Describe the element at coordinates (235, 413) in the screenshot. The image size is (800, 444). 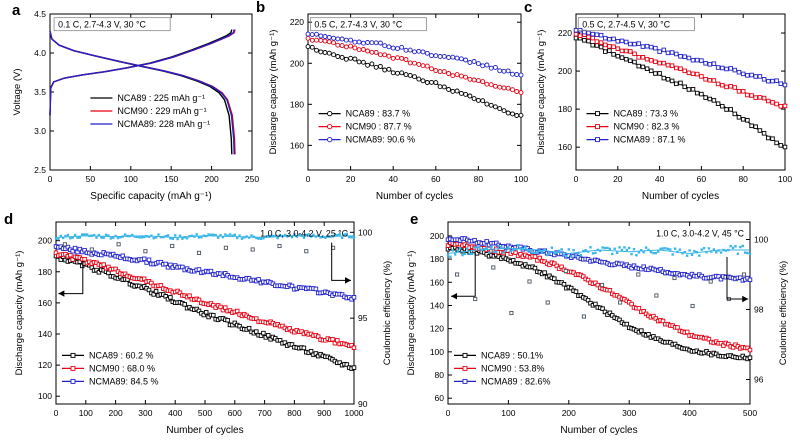
I see `svg-text: 600` at that location.